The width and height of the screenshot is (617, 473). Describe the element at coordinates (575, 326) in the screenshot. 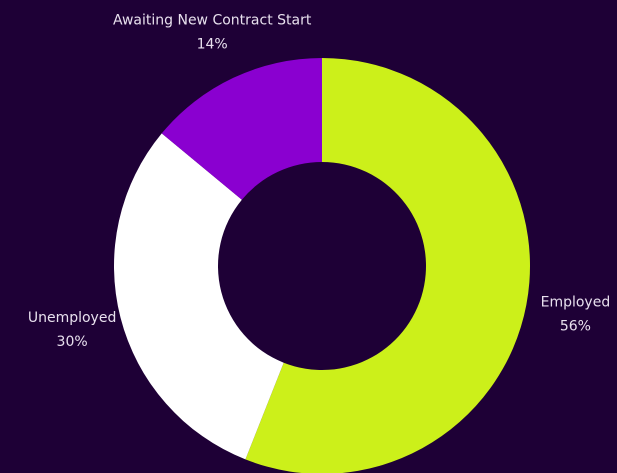

I see `slice-value-label: 56%` at that location.